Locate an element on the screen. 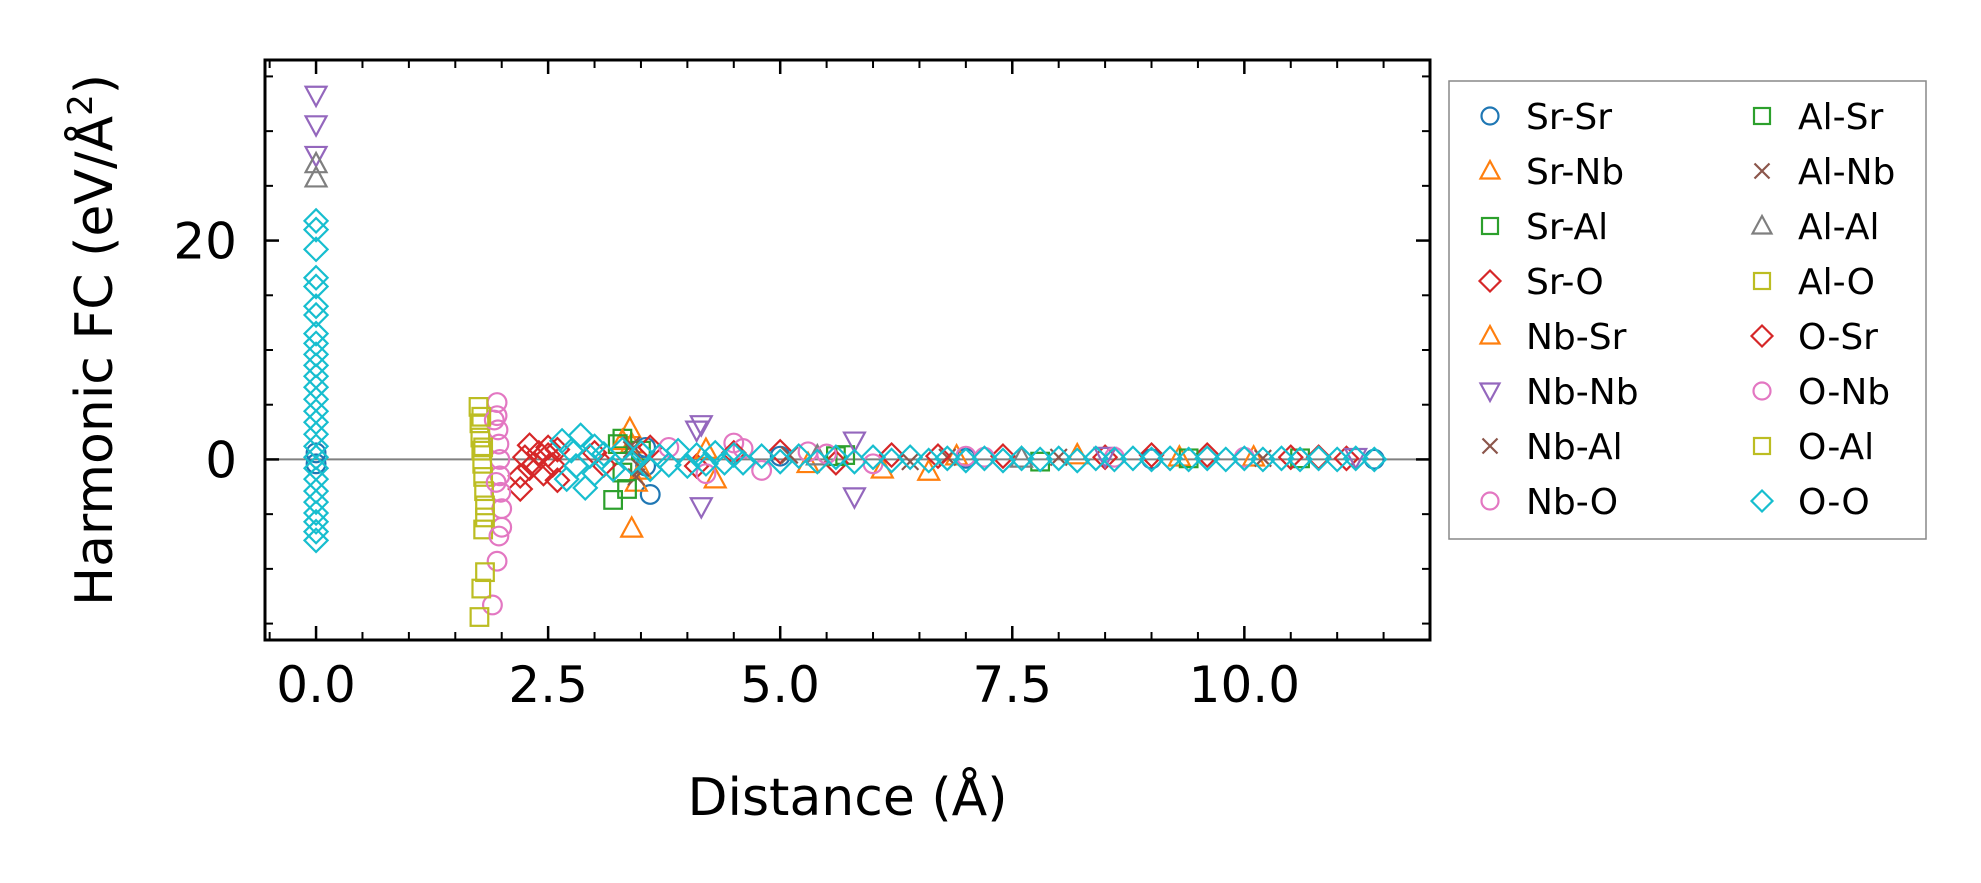 This screenshot has height=883, width=1981. legend-label-o-o: O-O is located at coordinates (1834, 502).